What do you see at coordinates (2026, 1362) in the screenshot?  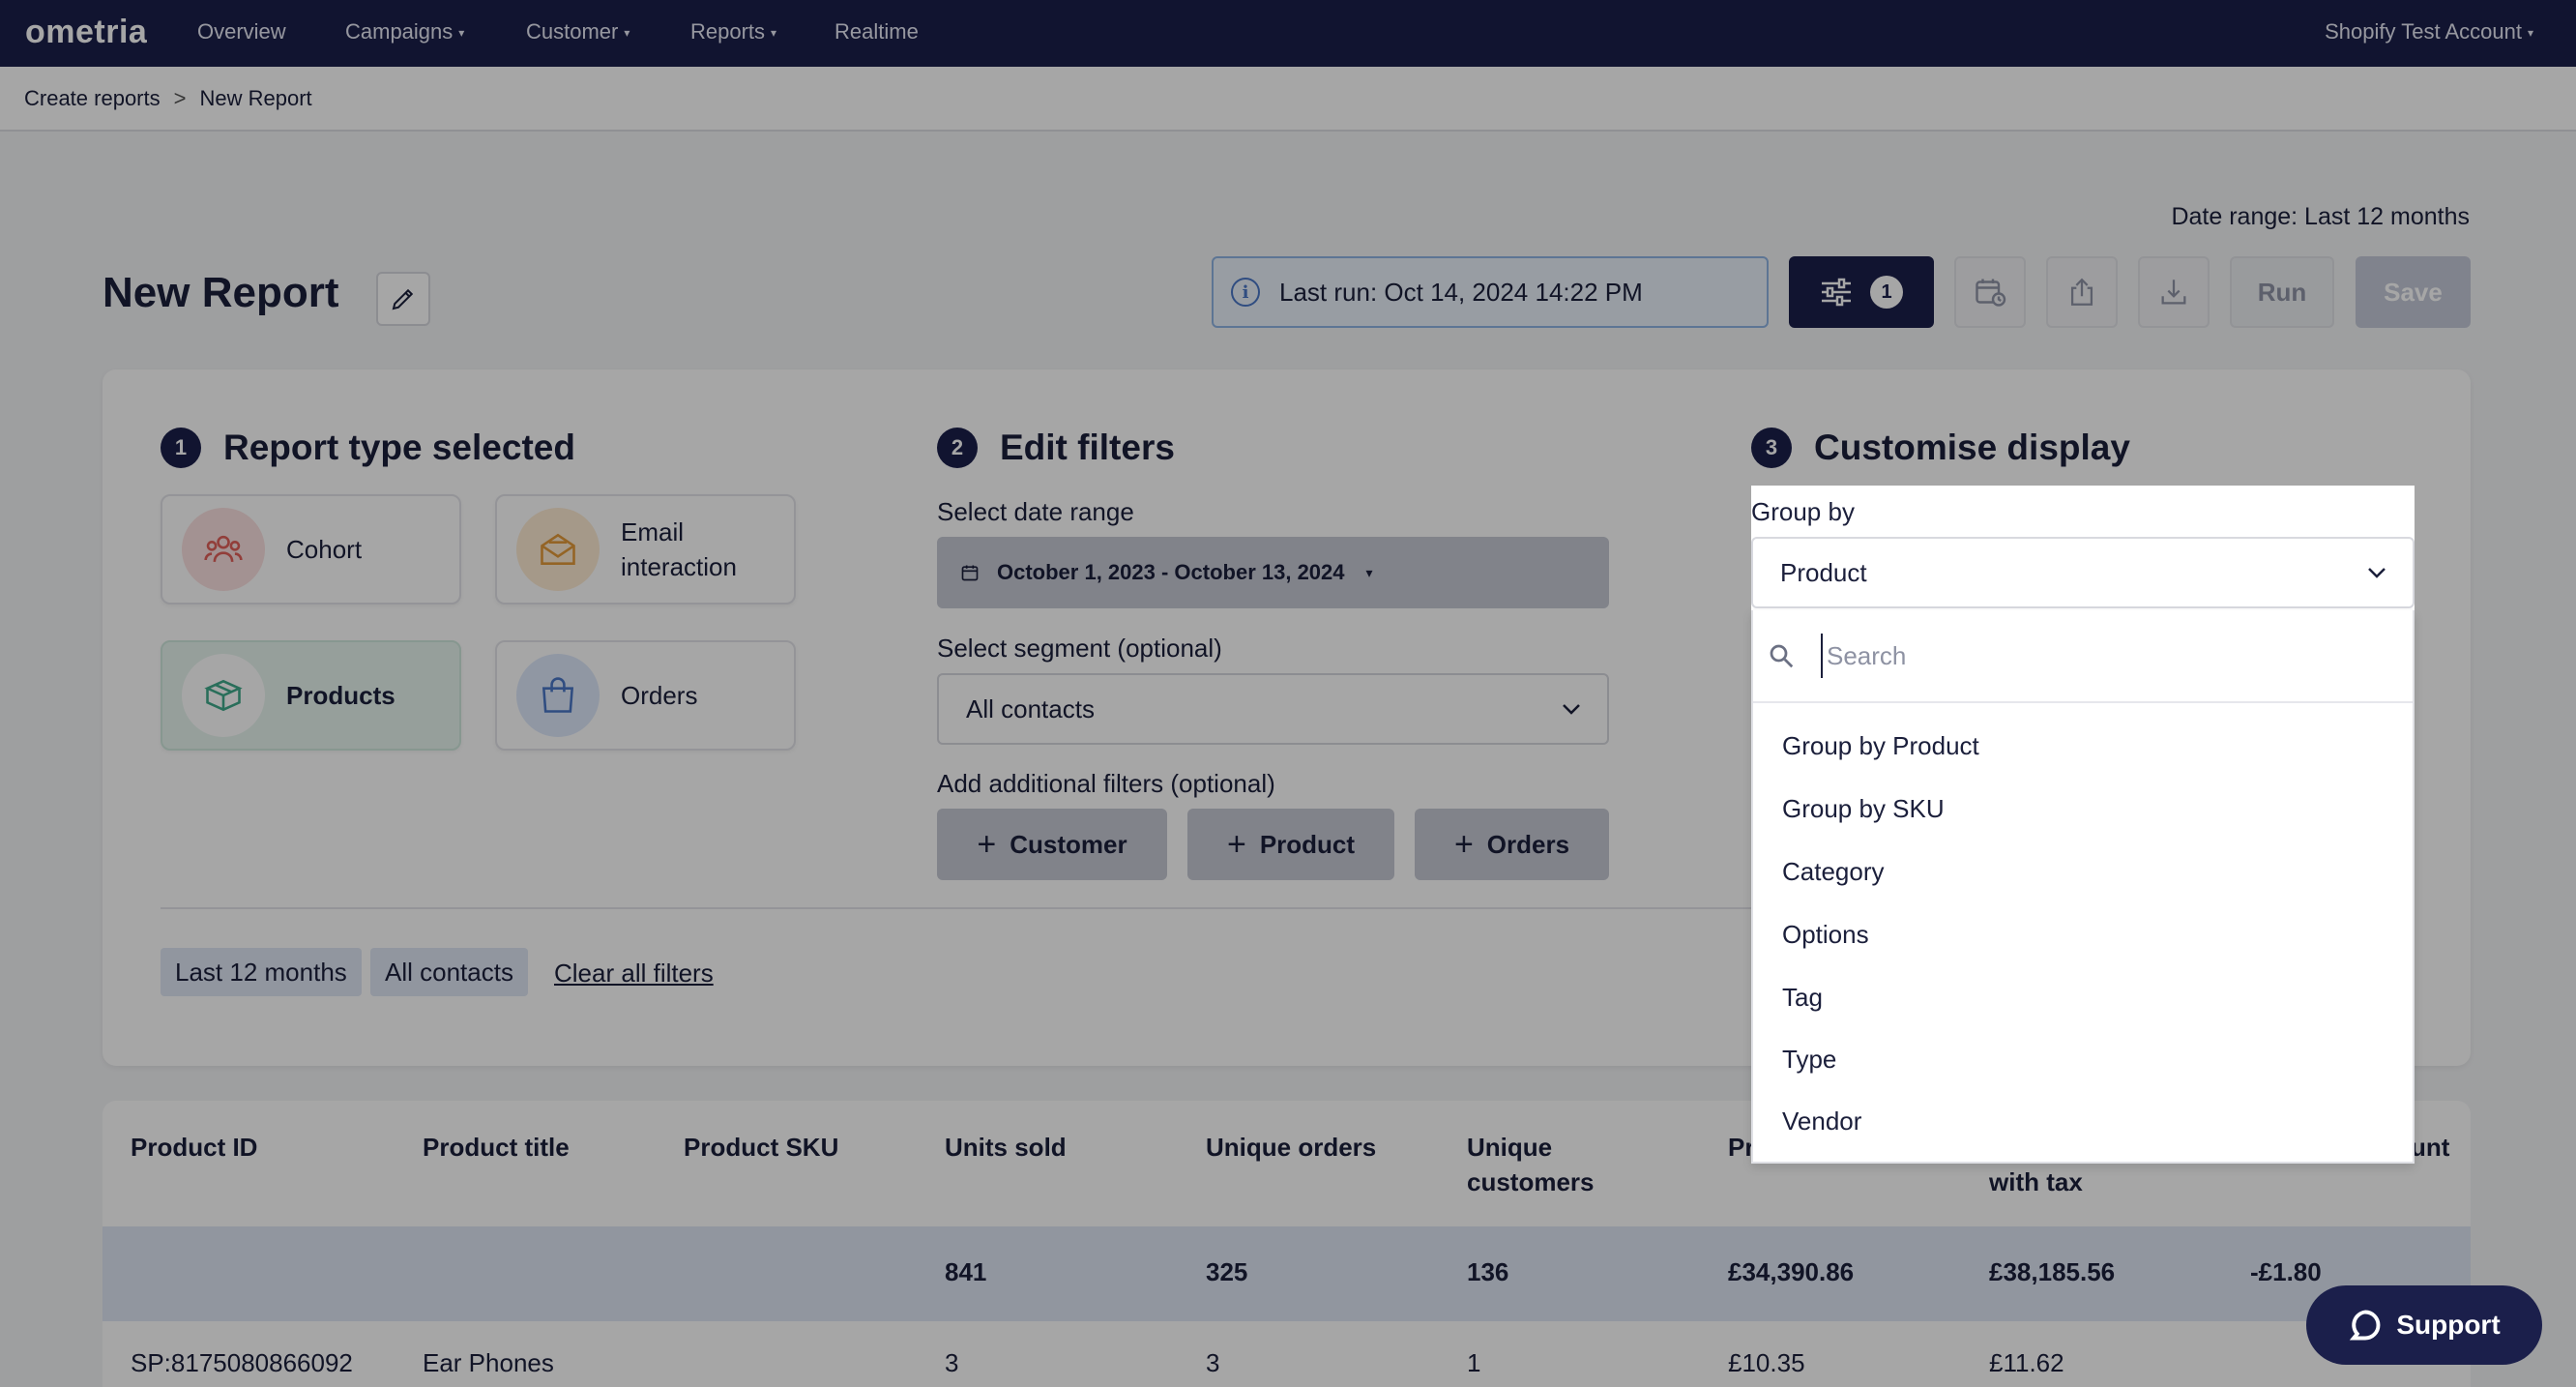 I see `cell-price-tax: £11.62` at bounding box center [2026, 1362].